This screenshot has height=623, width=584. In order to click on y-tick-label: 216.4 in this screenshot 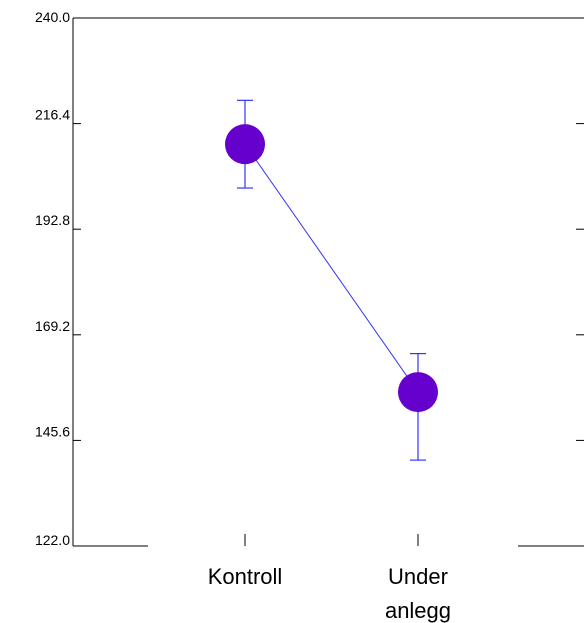, I will do `click(52, 115)`.